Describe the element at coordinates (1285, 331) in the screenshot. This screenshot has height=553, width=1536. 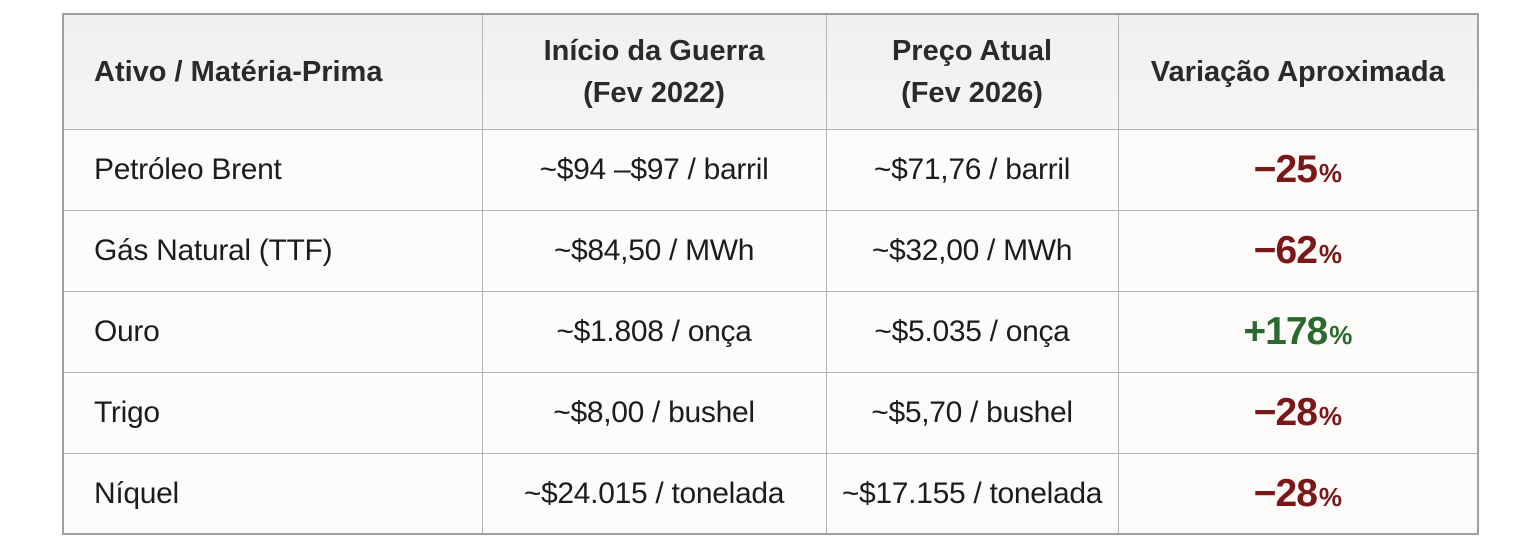
I see `change-value: +178` at that location.